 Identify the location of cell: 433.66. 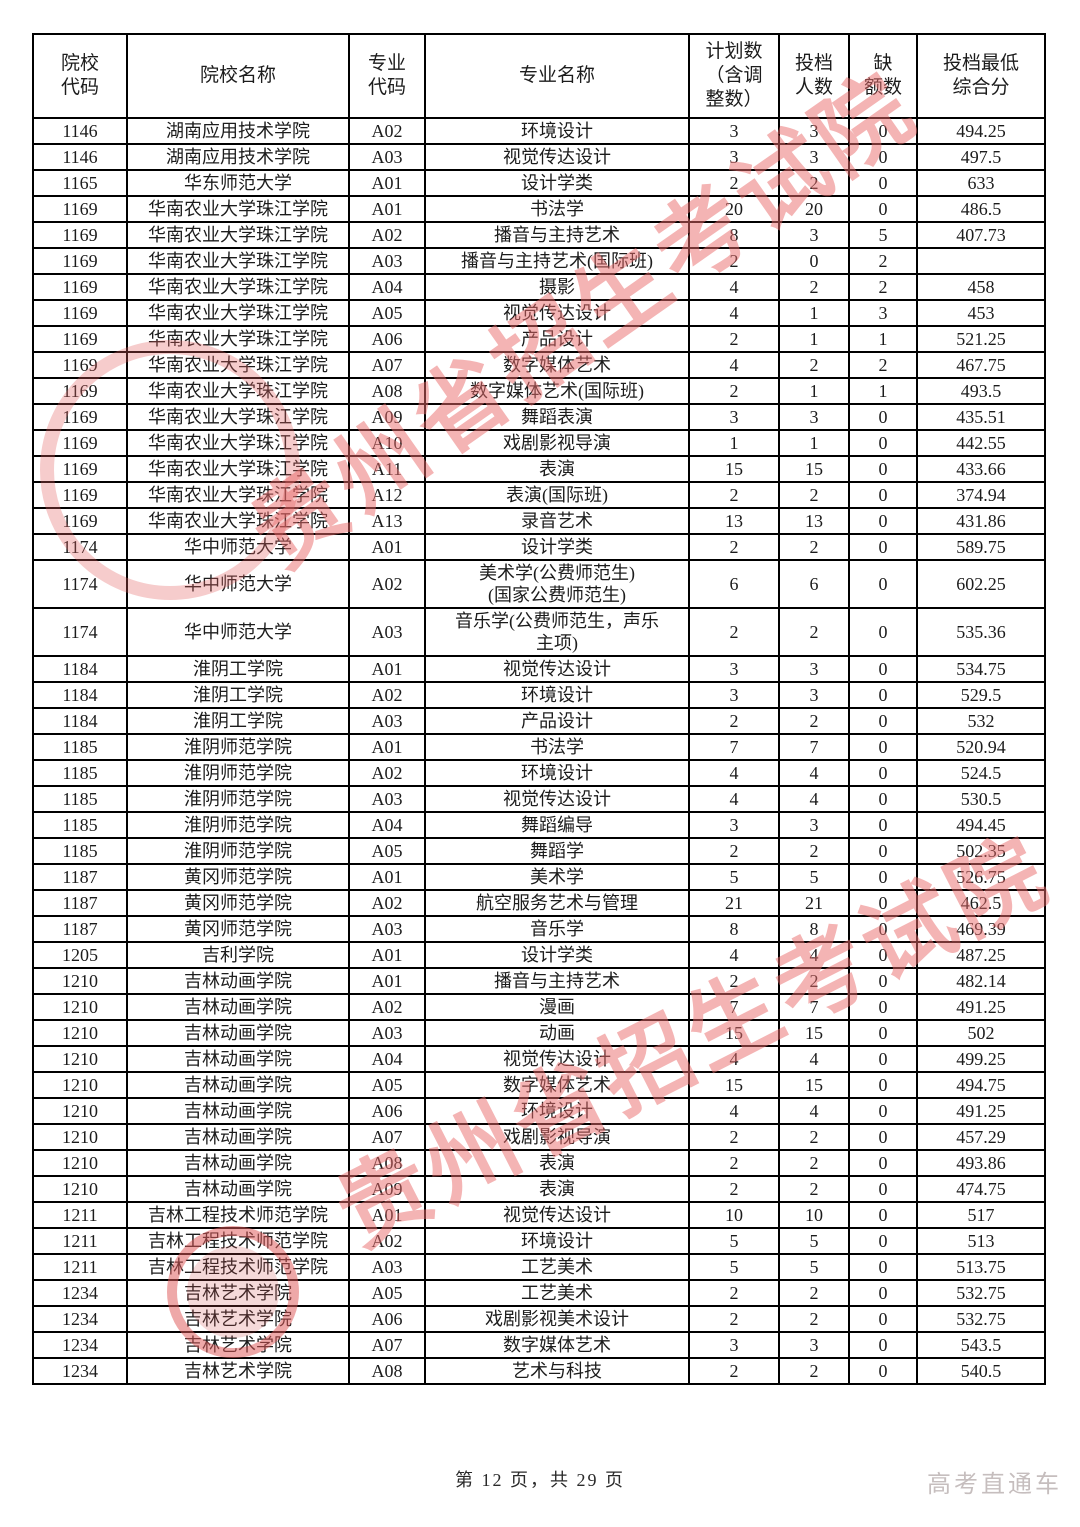
(981, 469).